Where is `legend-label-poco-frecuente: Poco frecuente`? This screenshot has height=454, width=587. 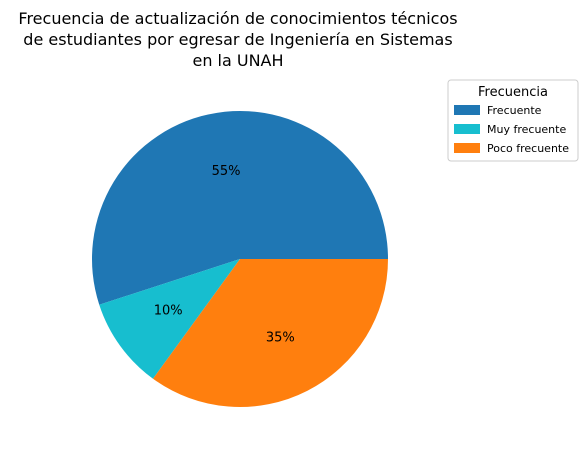
legend-label-poco-frecuente: Poco frecuente is located at coordinates (528, 148).